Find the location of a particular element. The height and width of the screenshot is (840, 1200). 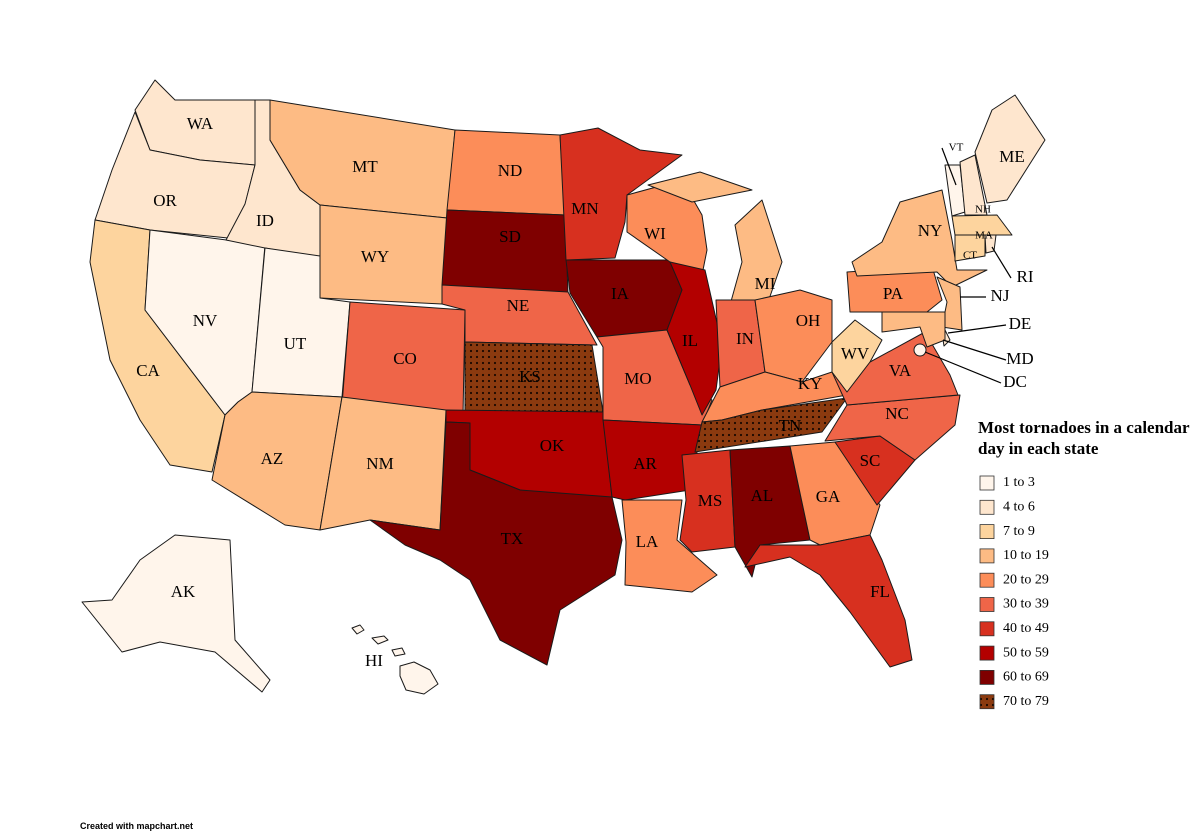

state-label: IA is located at coordinates (620, 293).